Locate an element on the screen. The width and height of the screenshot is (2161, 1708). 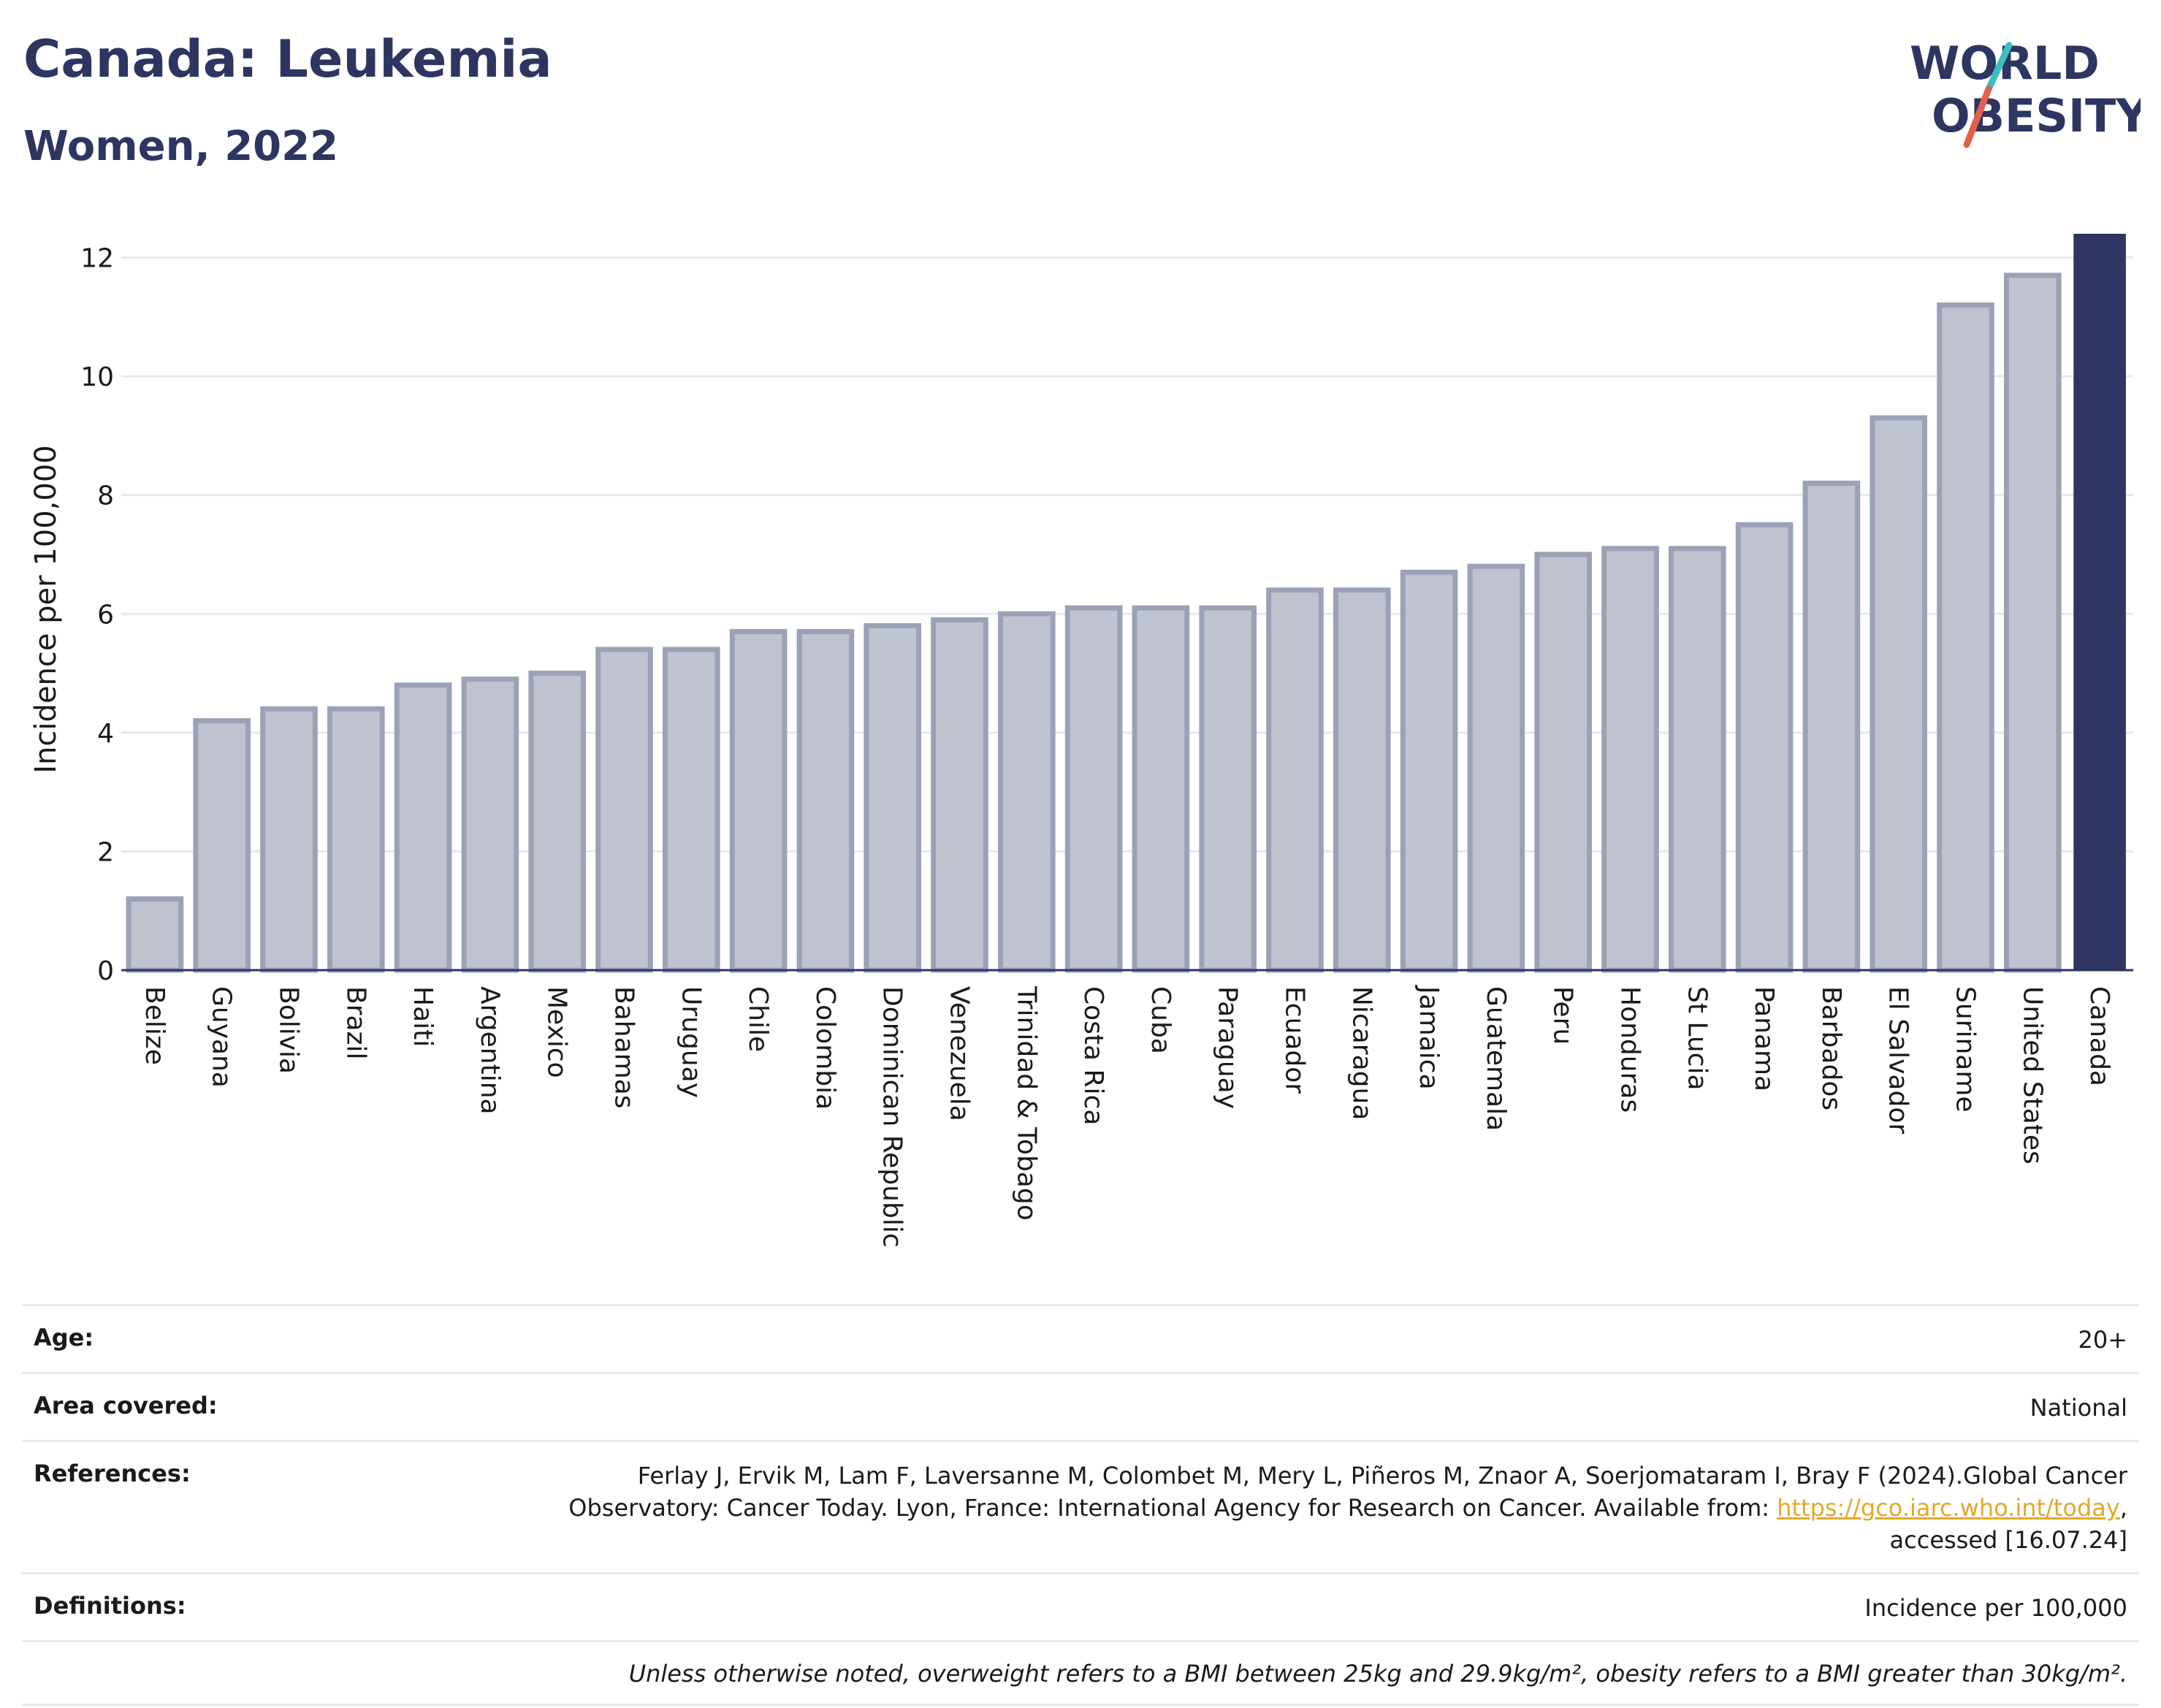
chart-title: Canada: Leukemia is located at coordinates (288, 59).